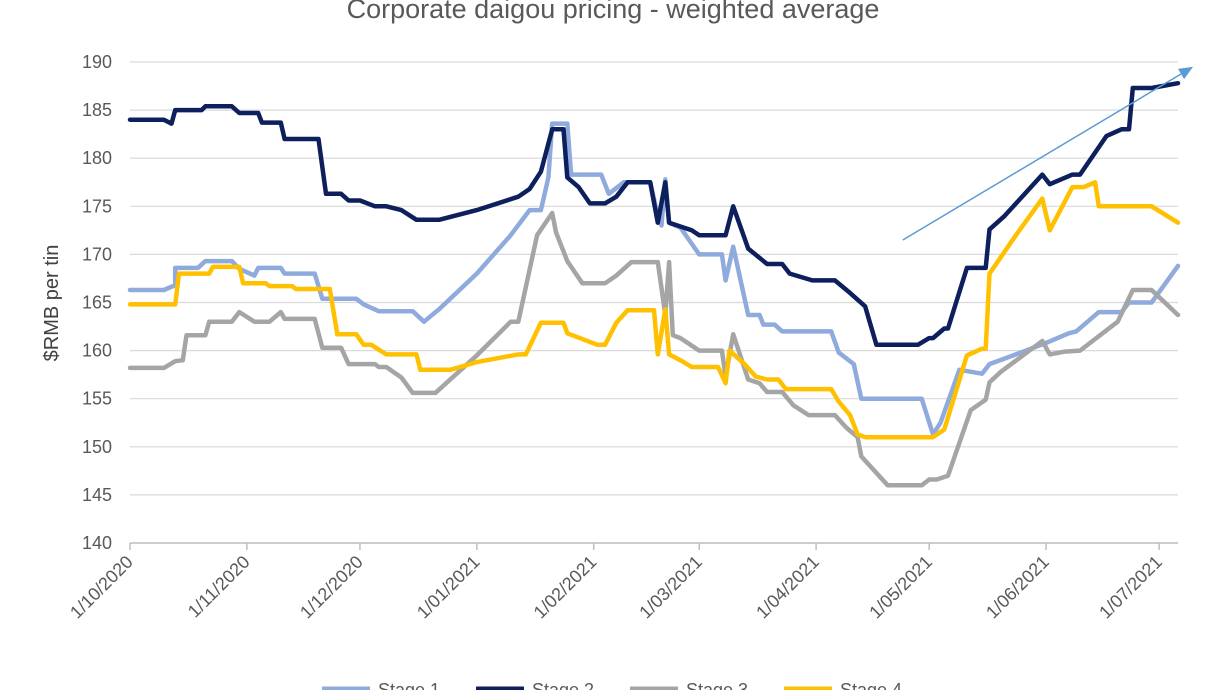 Image resolution: width=1226 pixels, height=695 pixels. I want to click on y-tick-label: 150, so click(97, 447).